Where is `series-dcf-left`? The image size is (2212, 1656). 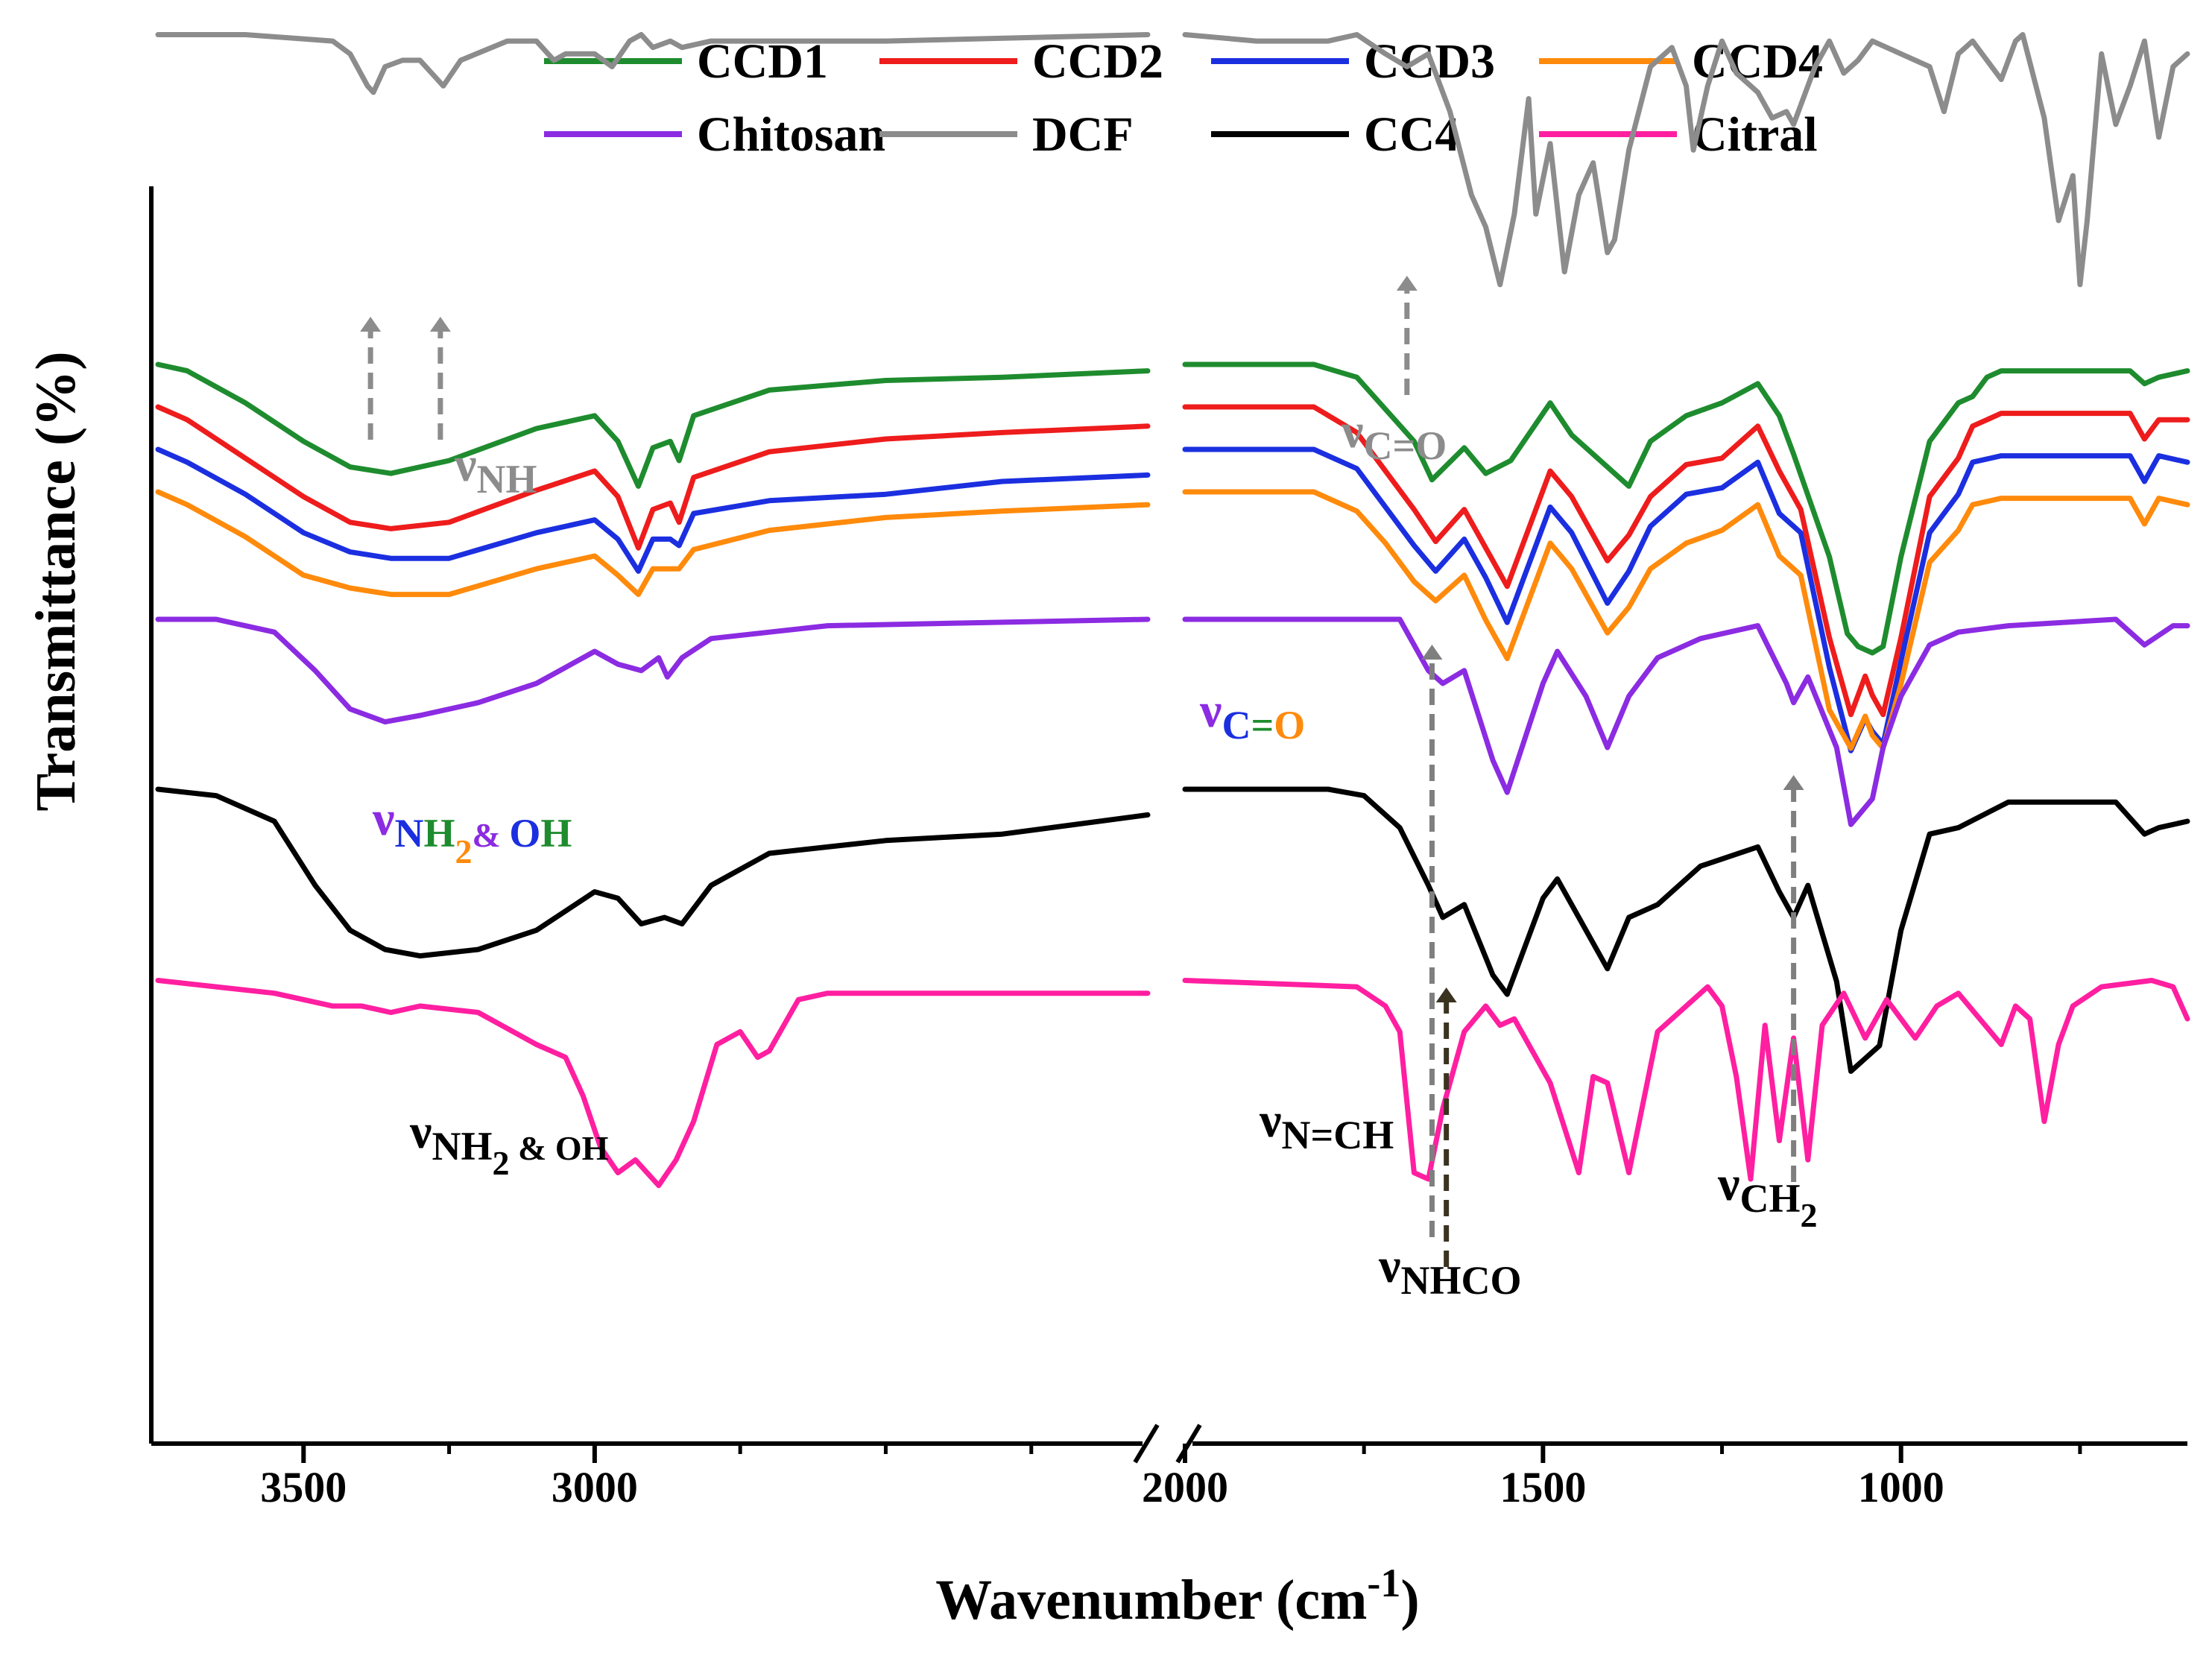
series-dcf-left is located at coordinates (653, 63).